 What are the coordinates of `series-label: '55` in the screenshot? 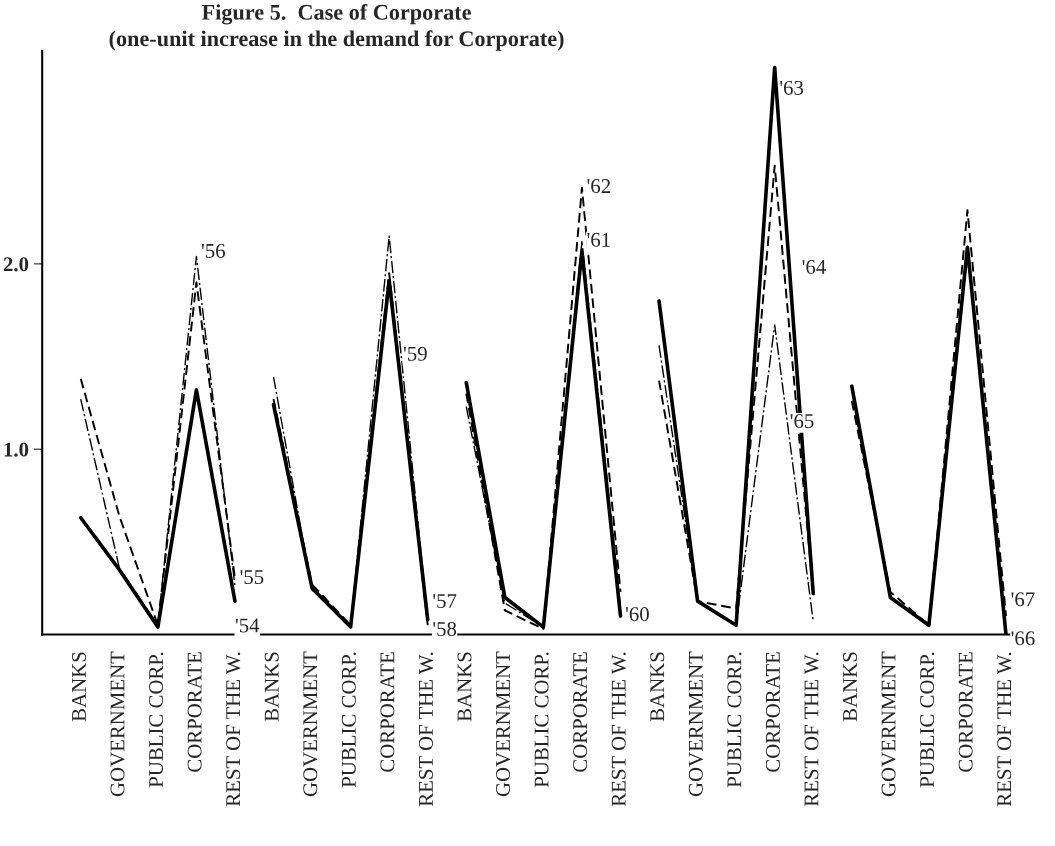 It's located at (252, 577).